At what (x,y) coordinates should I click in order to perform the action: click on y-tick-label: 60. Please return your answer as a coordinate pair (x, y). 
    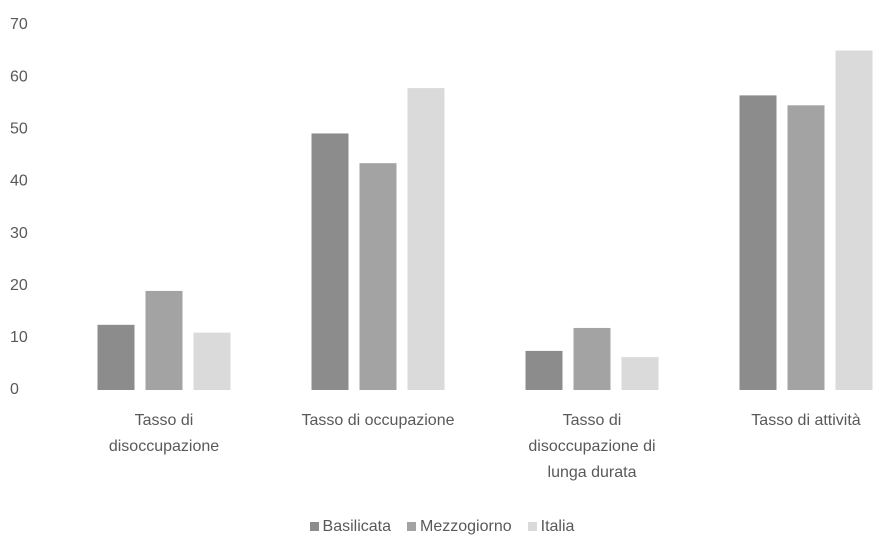
    Looking at the image, I should click on (19, 76).